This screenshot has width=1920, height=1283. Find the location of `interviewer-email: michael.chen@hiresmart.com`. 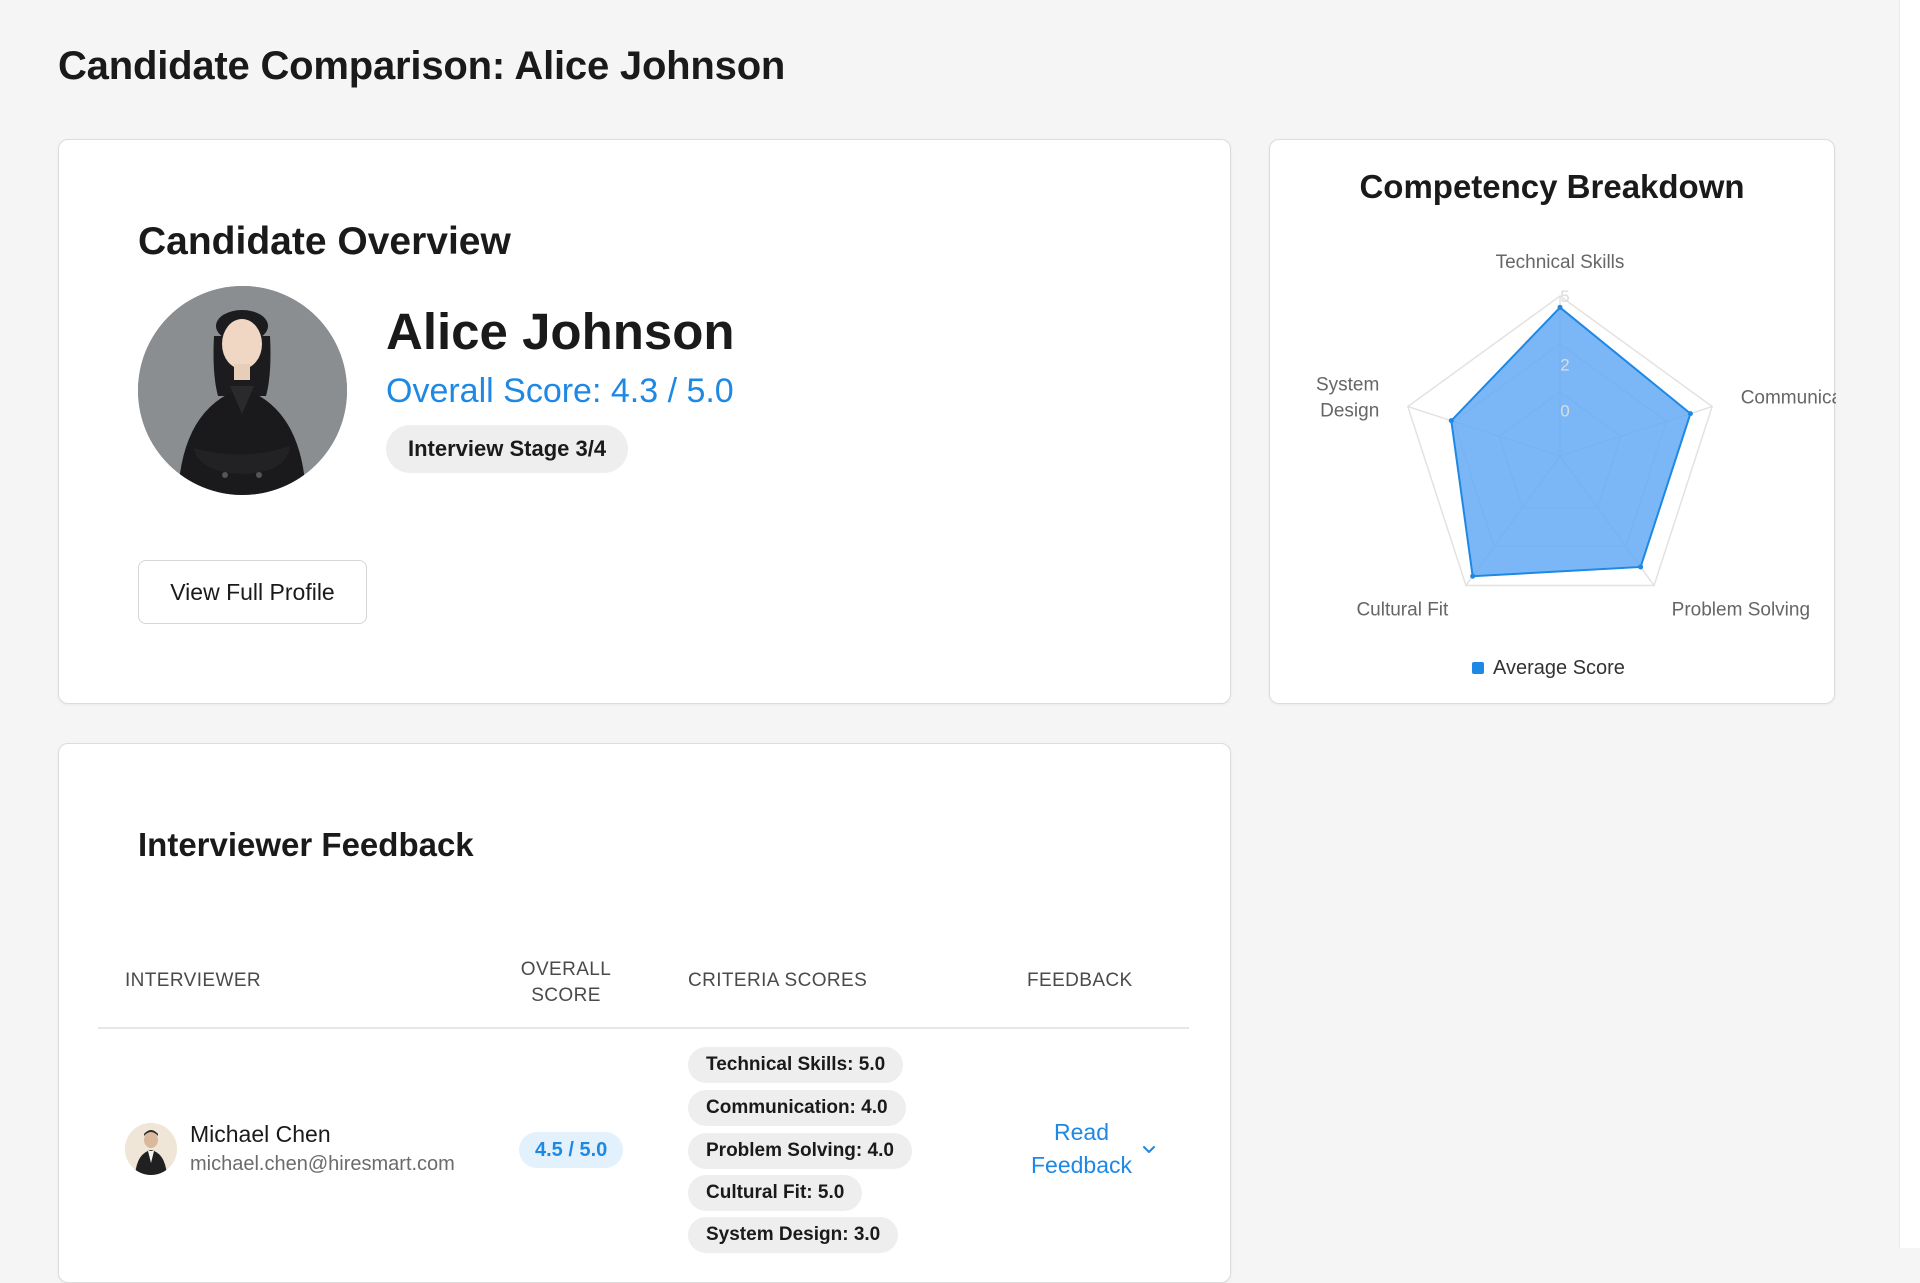

interviewer-email: michael.chen@hiresmart.com is located at coordinates (322, 1164).